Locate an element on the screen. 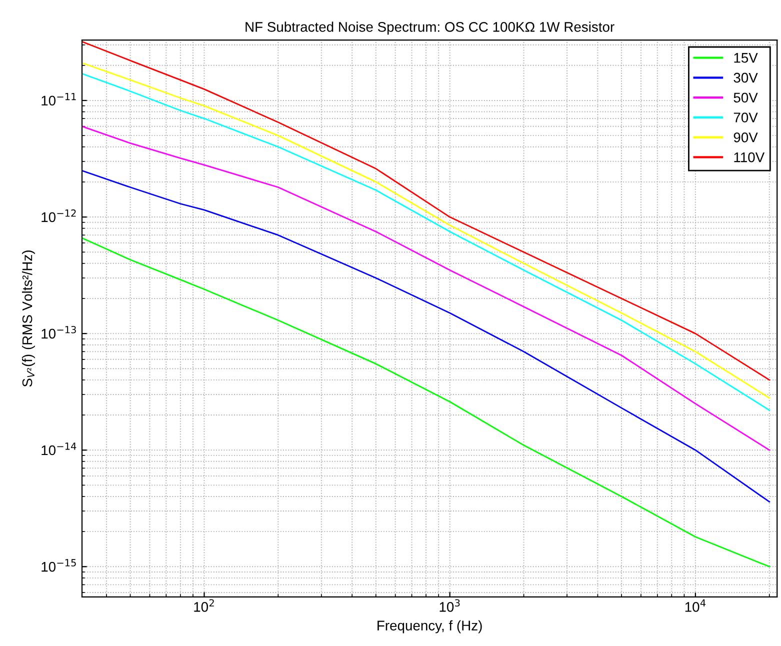  y-tick-label: 10$^{−14}$ is located at coordinates (59, 449).